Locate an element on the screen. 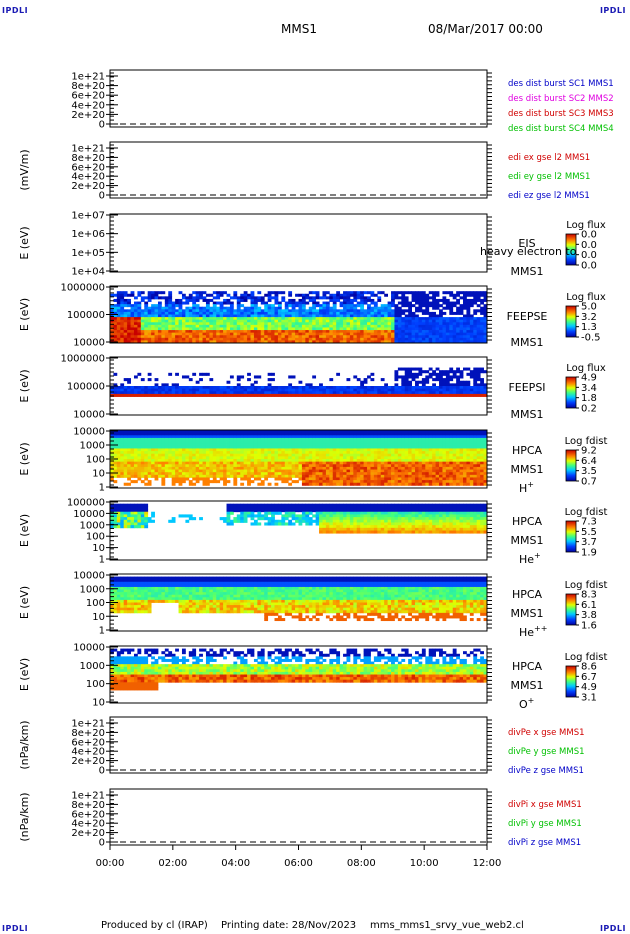 The image size is (630, 934). ylabel: (mV/m) is located at coordinates (24, 169).